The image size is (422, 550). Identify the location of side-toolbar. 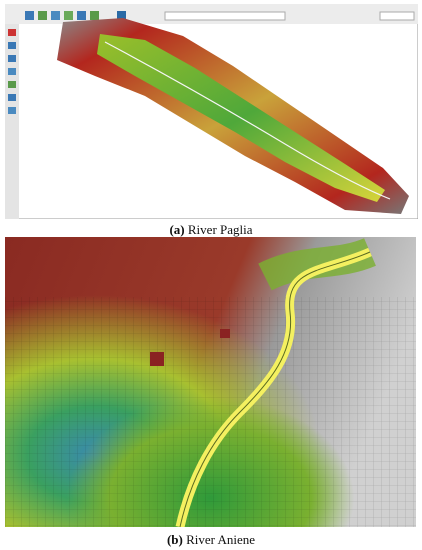
(12, 121).